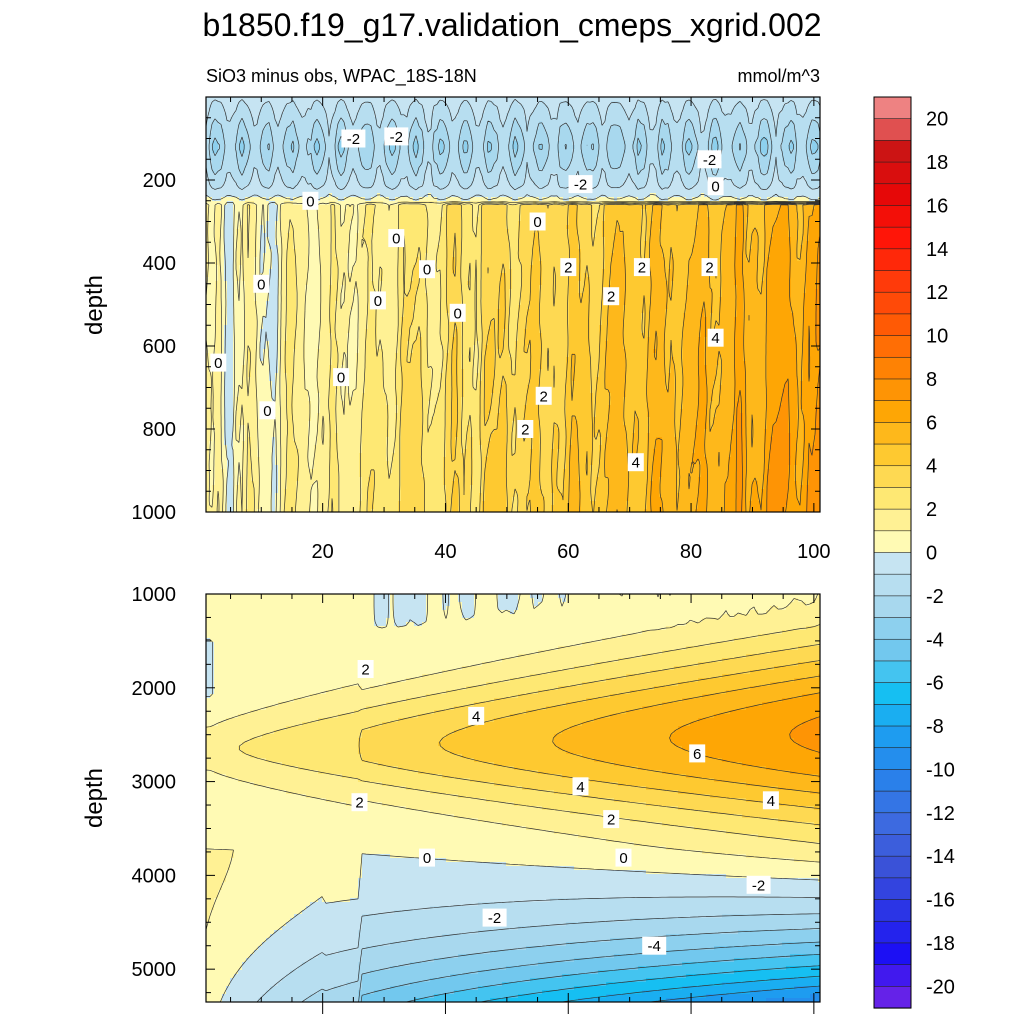  I want to click on lower-contour-label-text: 0, so click(623, 858).